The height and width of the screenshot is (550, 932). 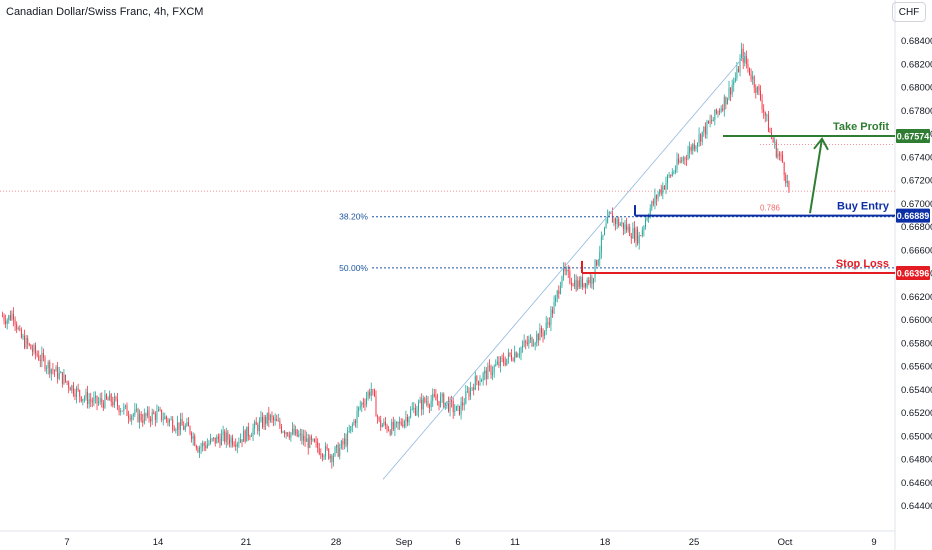 What do you see at coordinates (913, 137) in the screenshot?
I see `price-badge-label: 0.67574` at bounding box center [913, 137].